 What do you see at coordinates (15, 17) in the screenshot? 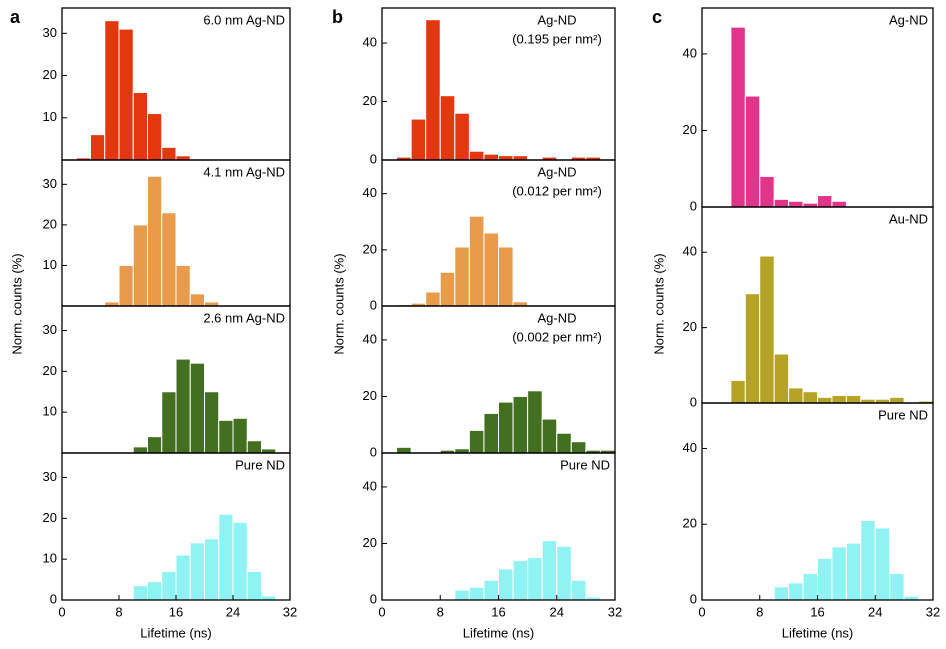
I see `panel-letter: a` at bounding box center [15, 17].